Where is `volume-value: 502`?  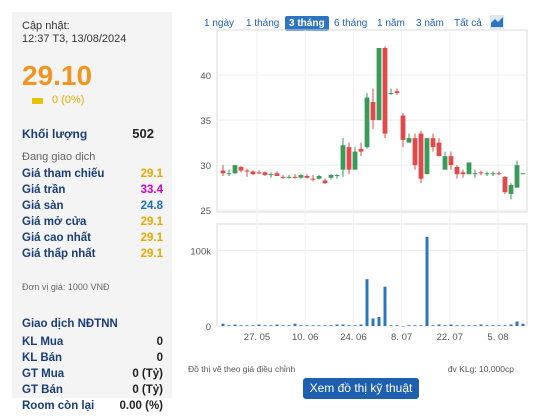
volume-value: 502 is located at coordinates (143, 133).